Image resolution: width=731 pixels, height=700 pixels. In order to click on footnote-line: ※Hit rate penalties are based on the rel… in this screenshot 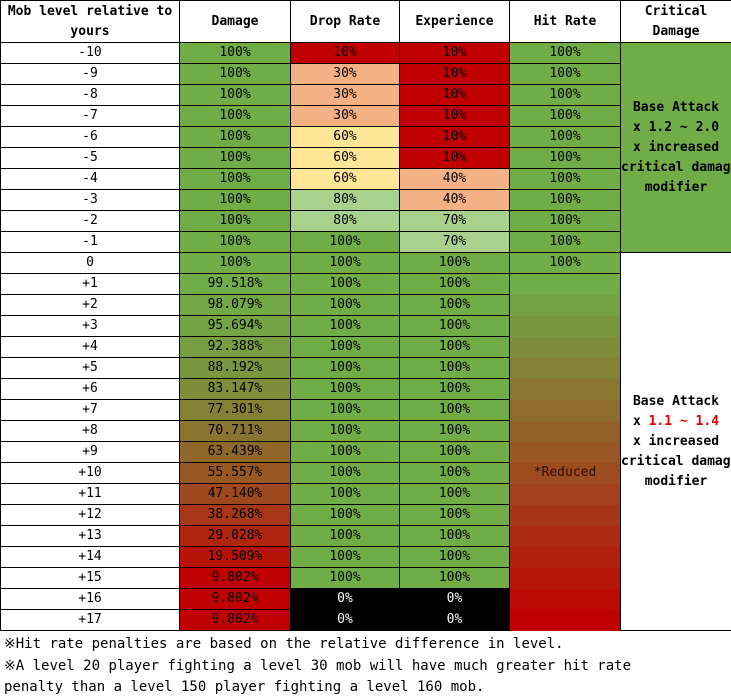, I will do `click(284, 644)`.